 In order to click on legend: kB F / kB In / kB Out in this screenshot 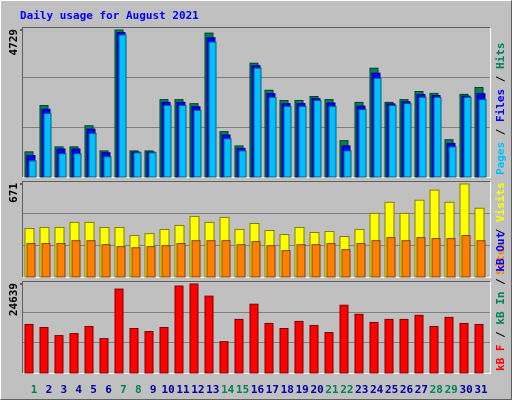, I will do `click(500, 301)`.